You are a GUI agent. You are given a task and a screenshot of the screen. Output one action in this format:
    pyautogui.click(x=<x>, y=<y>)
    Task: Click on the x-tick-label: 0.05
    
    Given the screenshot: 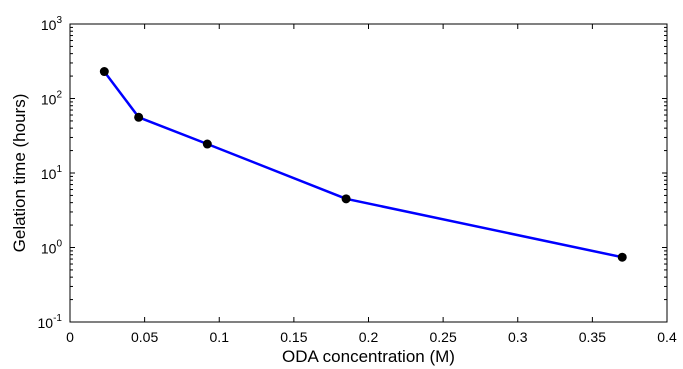 What is the action you would take?
    pyautogui.click(x=144, y=337)
    